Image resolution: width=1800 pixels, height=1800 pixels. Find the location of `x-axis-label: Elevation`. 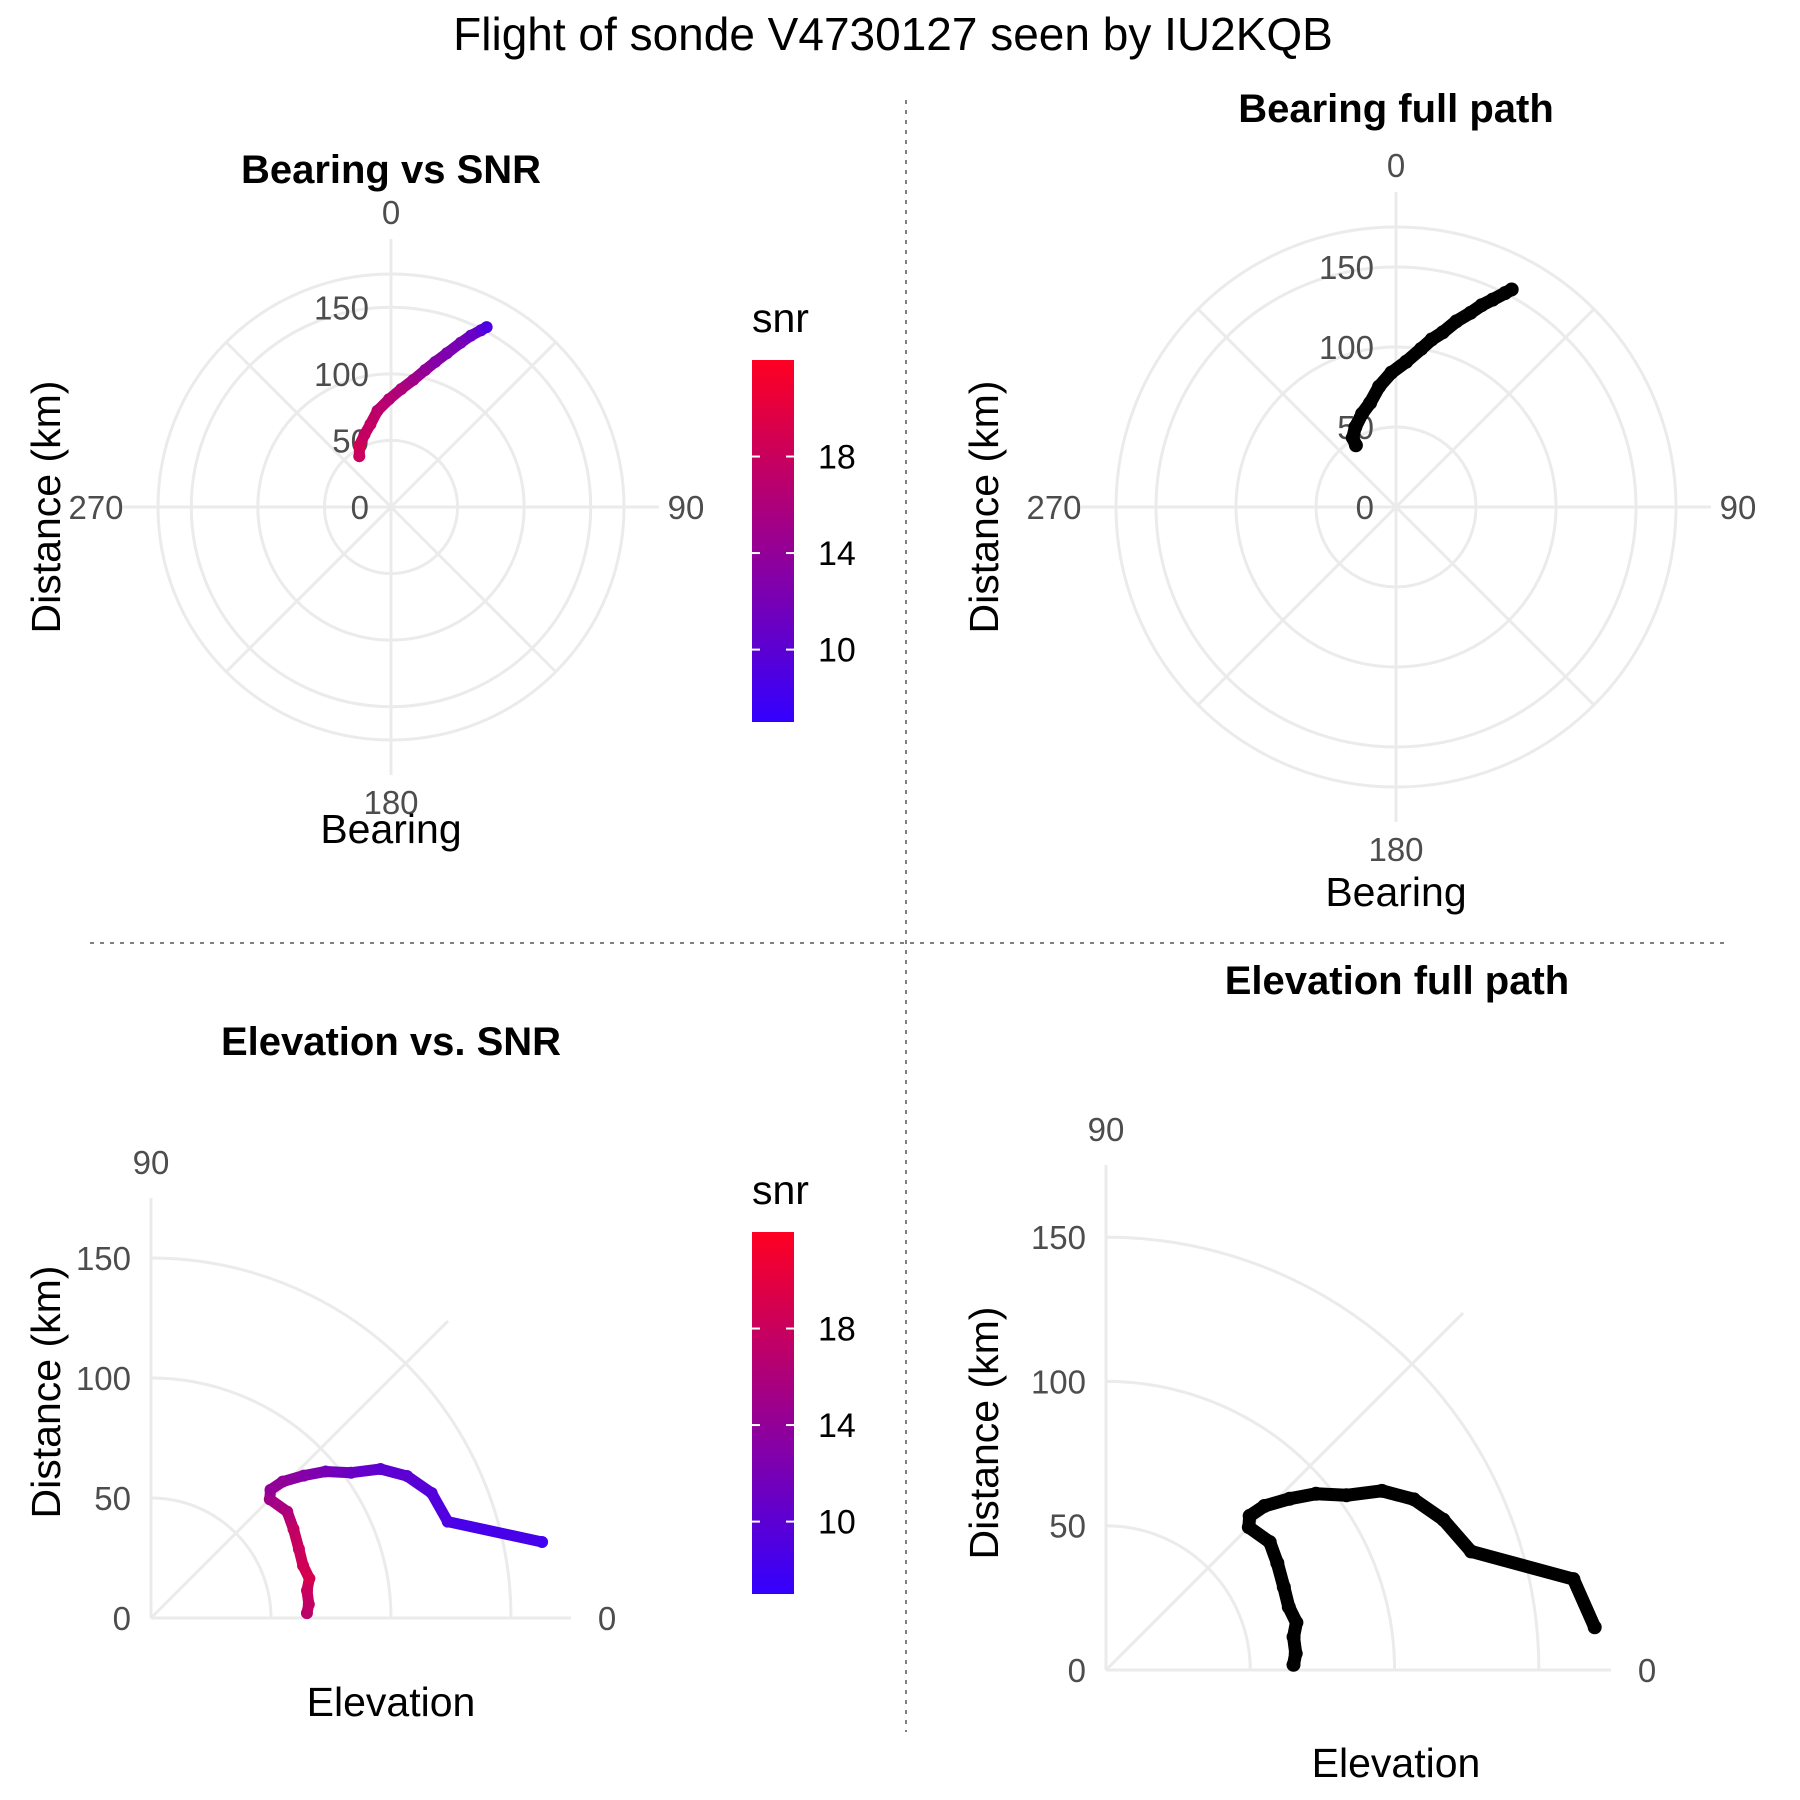

x-axis-label: Elevation is located at coordinates (391, 1702).